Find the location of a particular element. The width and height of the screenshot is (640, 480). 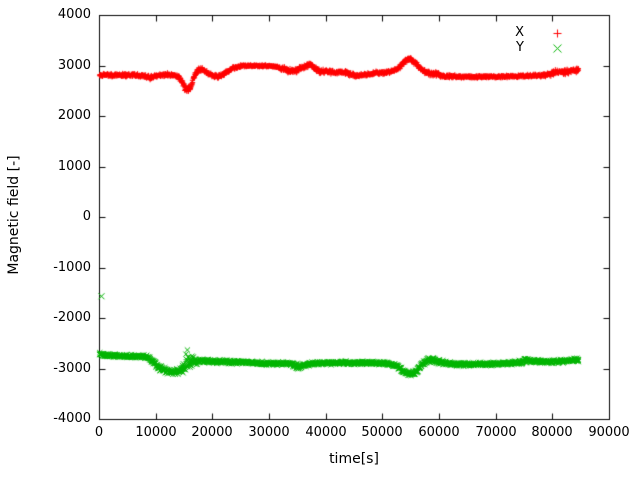

y-tick-label: -4000 is located at coordinates (72, 418).